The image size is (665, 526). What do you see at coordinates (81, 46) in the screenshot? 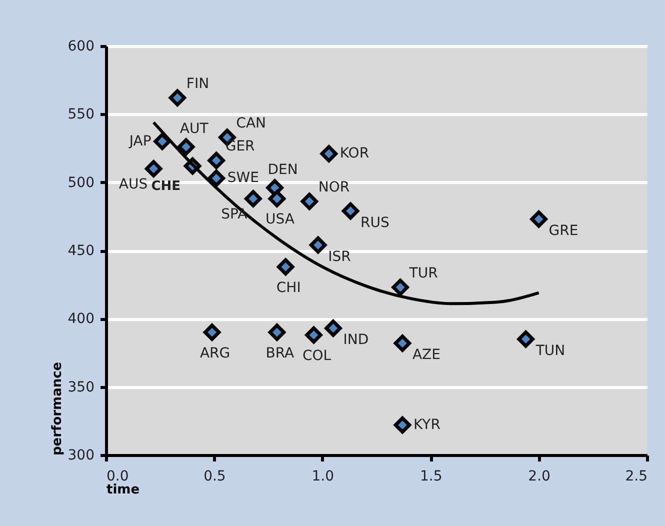
I see `y-tick-label: 600` at bounding box center [81, 46].